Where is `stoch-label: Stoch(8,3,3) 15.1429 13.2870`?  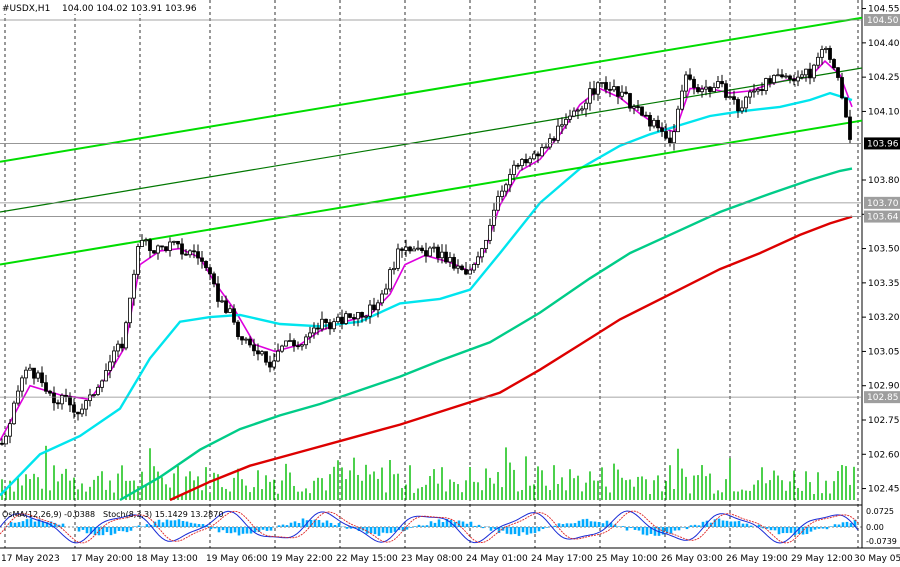
stoch-label: Stoch(8,3,3) 15.1429 13.2870 is located at coordinates (163, 514).